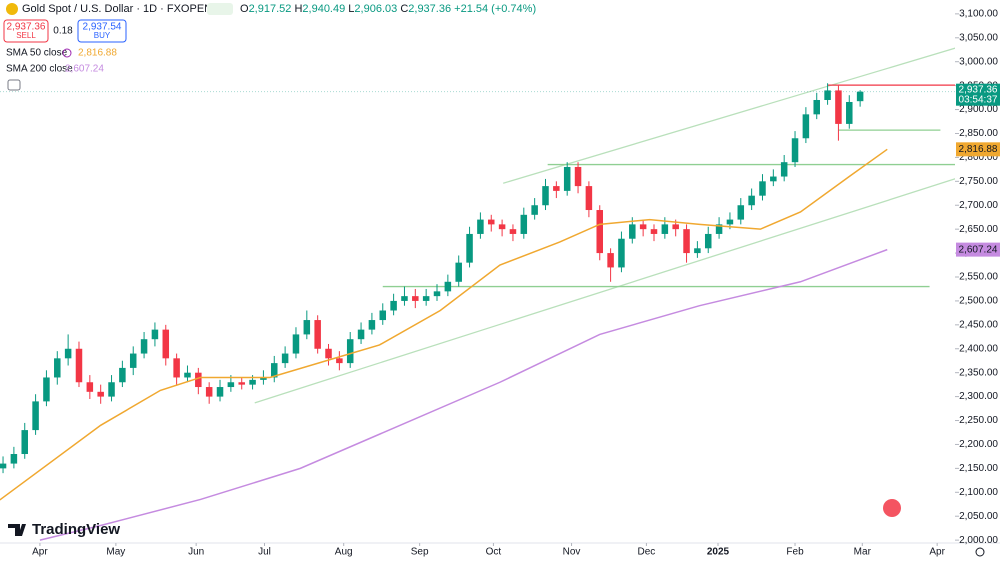 The height and width of the screenshot is (563, 1000). I want to click on trend-line, so click(729, 115).